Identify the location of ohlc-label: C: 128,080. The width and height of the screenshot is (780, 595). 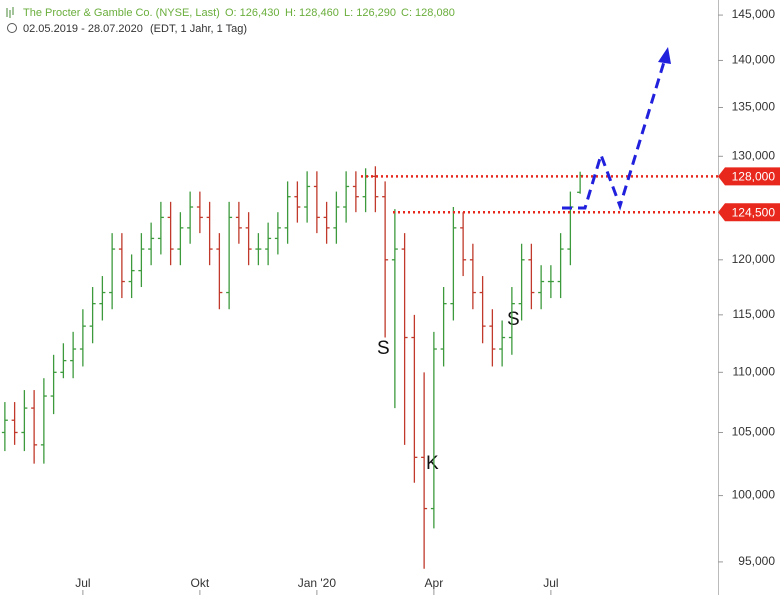
(428, 13).